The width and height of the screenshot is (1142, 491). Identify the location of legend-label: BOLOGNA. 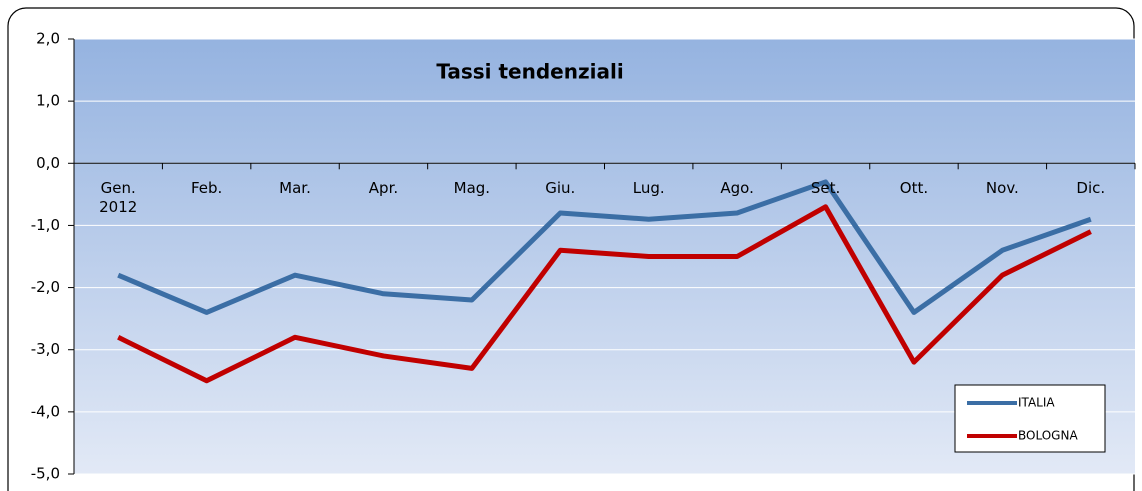
(1048, 436).